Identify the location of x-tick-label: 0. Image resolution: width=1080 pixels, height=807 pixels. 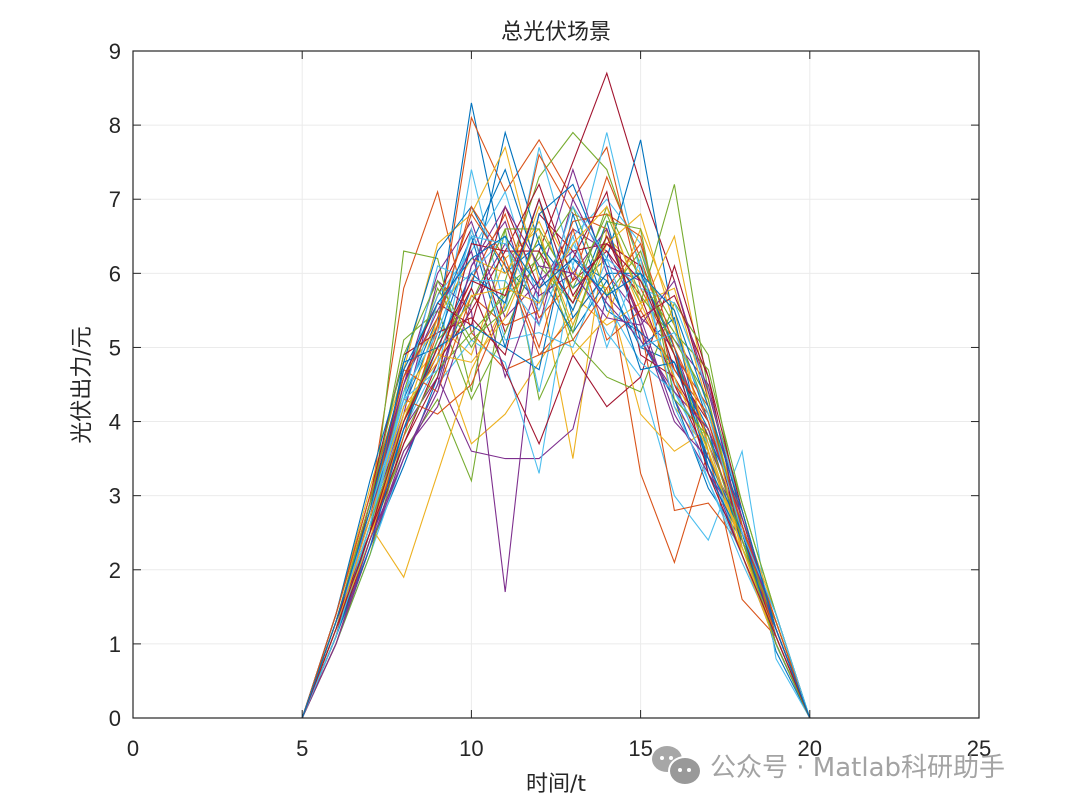
(133, 748).